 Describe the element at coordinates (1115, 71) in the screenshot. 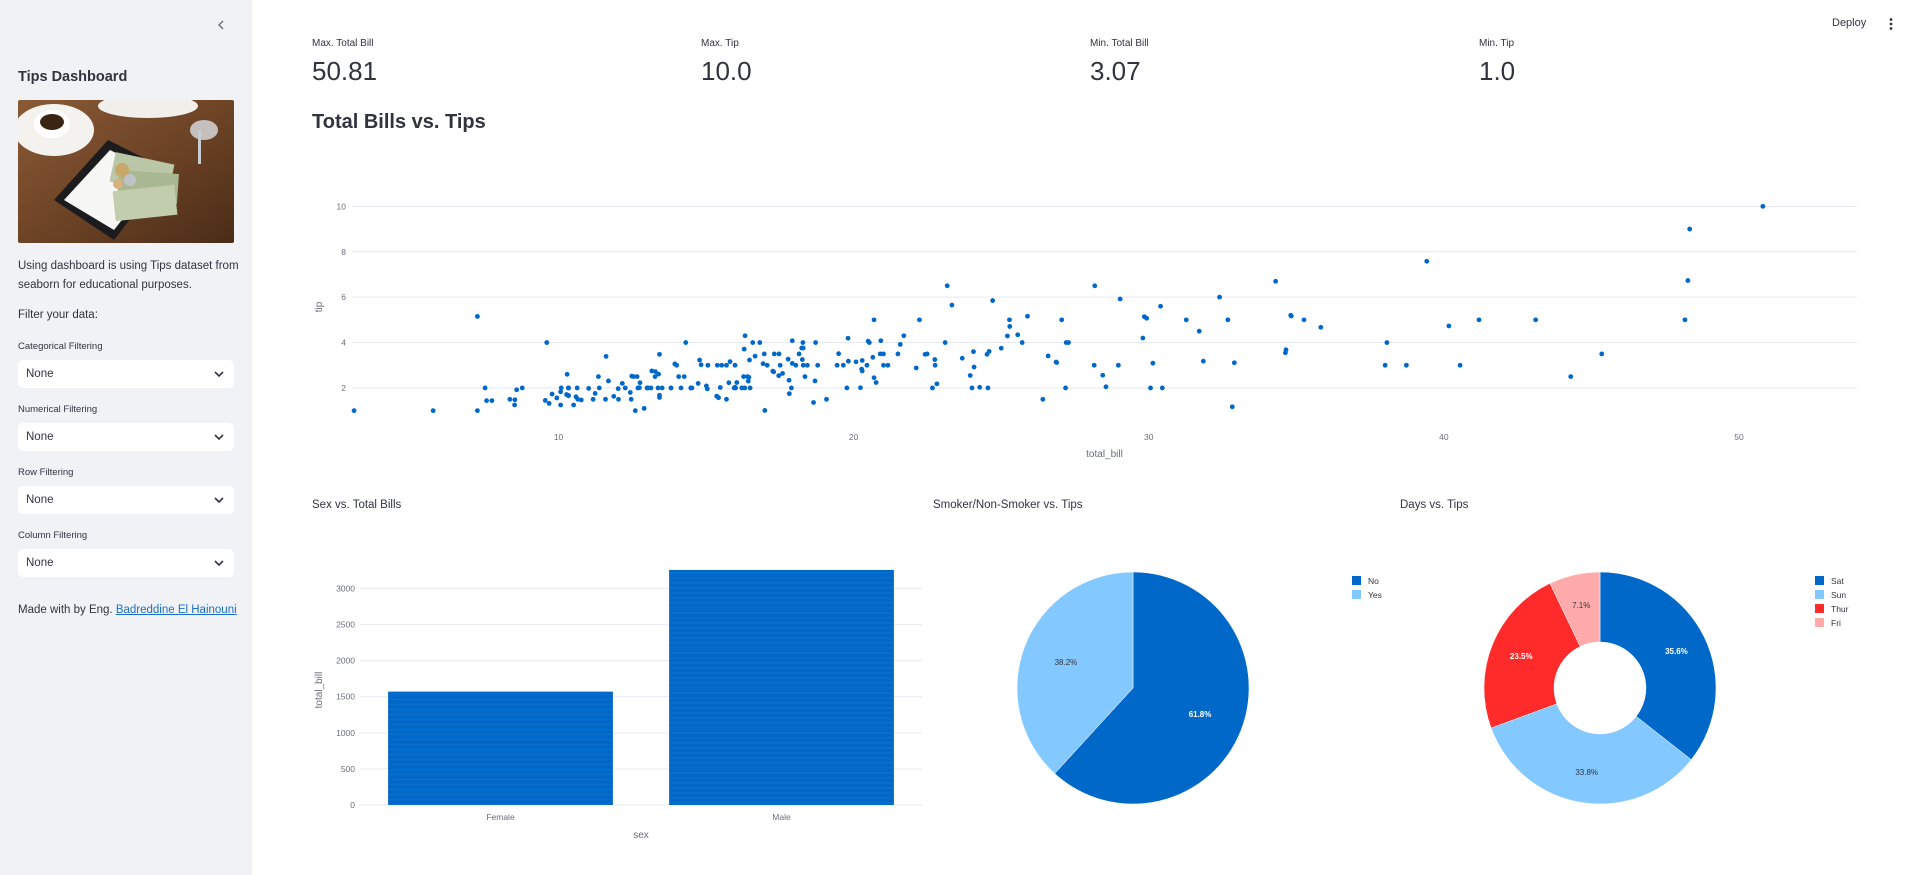

I see `metric-value-min-total-bill: 3.07` at that location.